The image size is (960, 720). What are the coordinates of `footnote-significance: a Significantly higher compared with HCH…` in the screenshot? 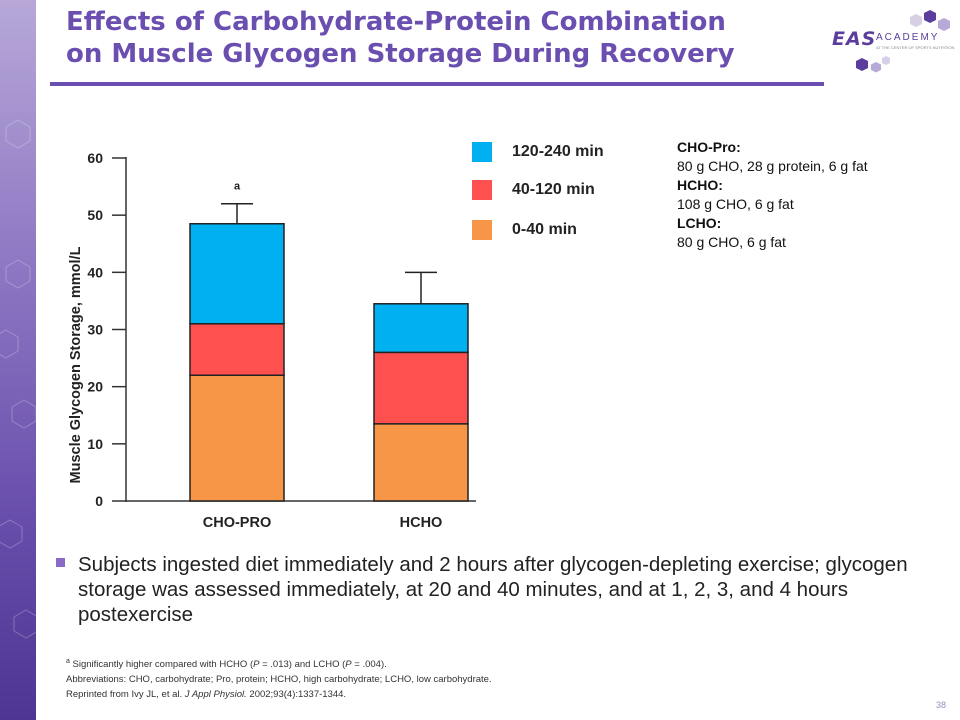 It's located at (486, 663).